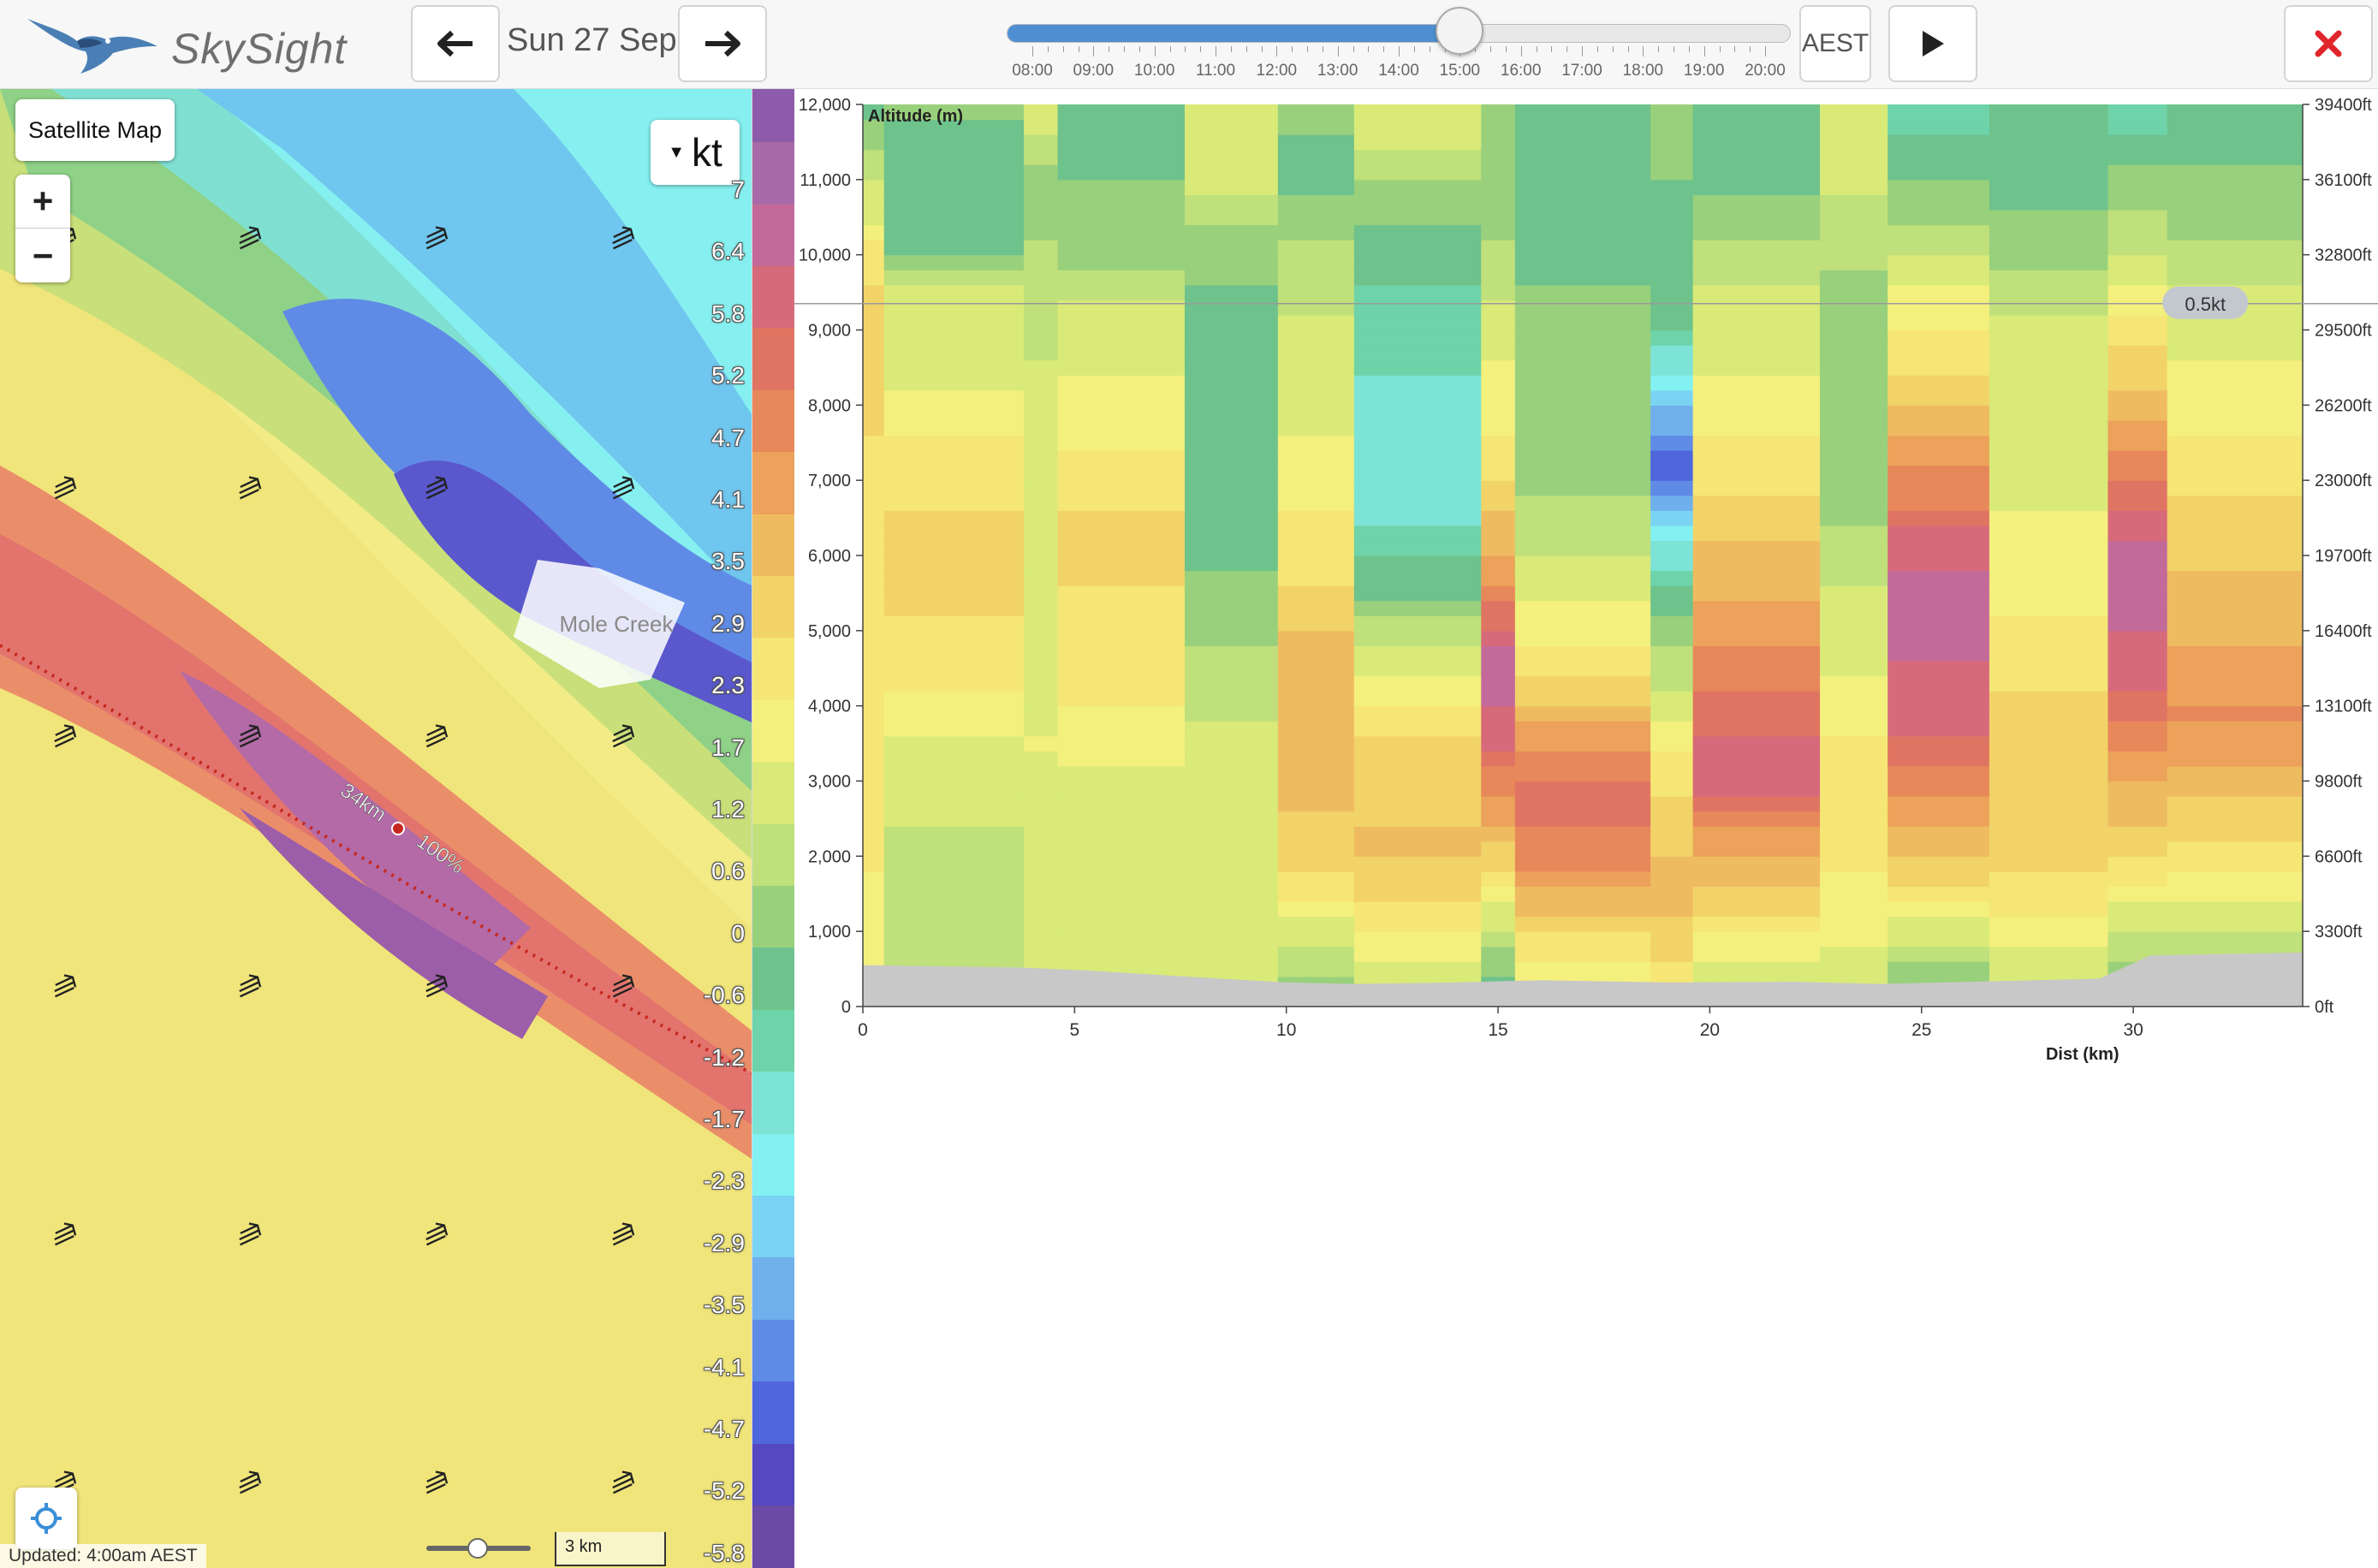 The width and height of the screenshot is (2378, 1568). What do you see at coordinates (1399, 33) in the screenshot?
I see `time-slider-track` at bounding box center [1399, 33].